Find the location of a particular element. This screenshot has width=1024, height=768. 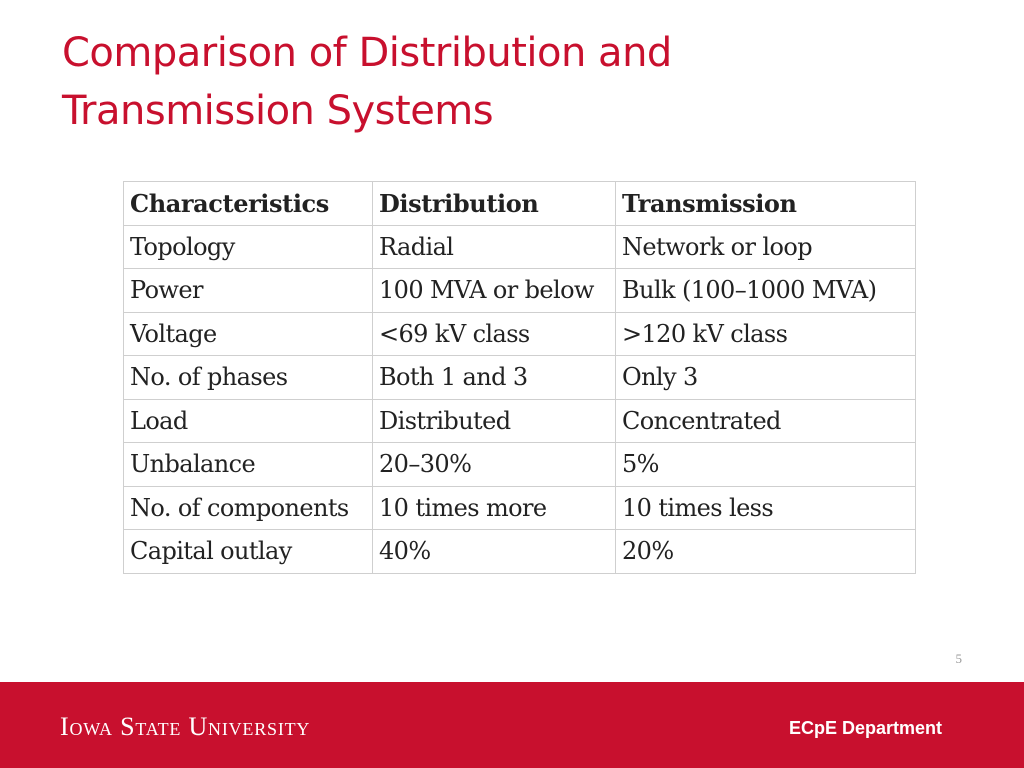

header-transmission: Transmission is located at coordinates (765, 203).